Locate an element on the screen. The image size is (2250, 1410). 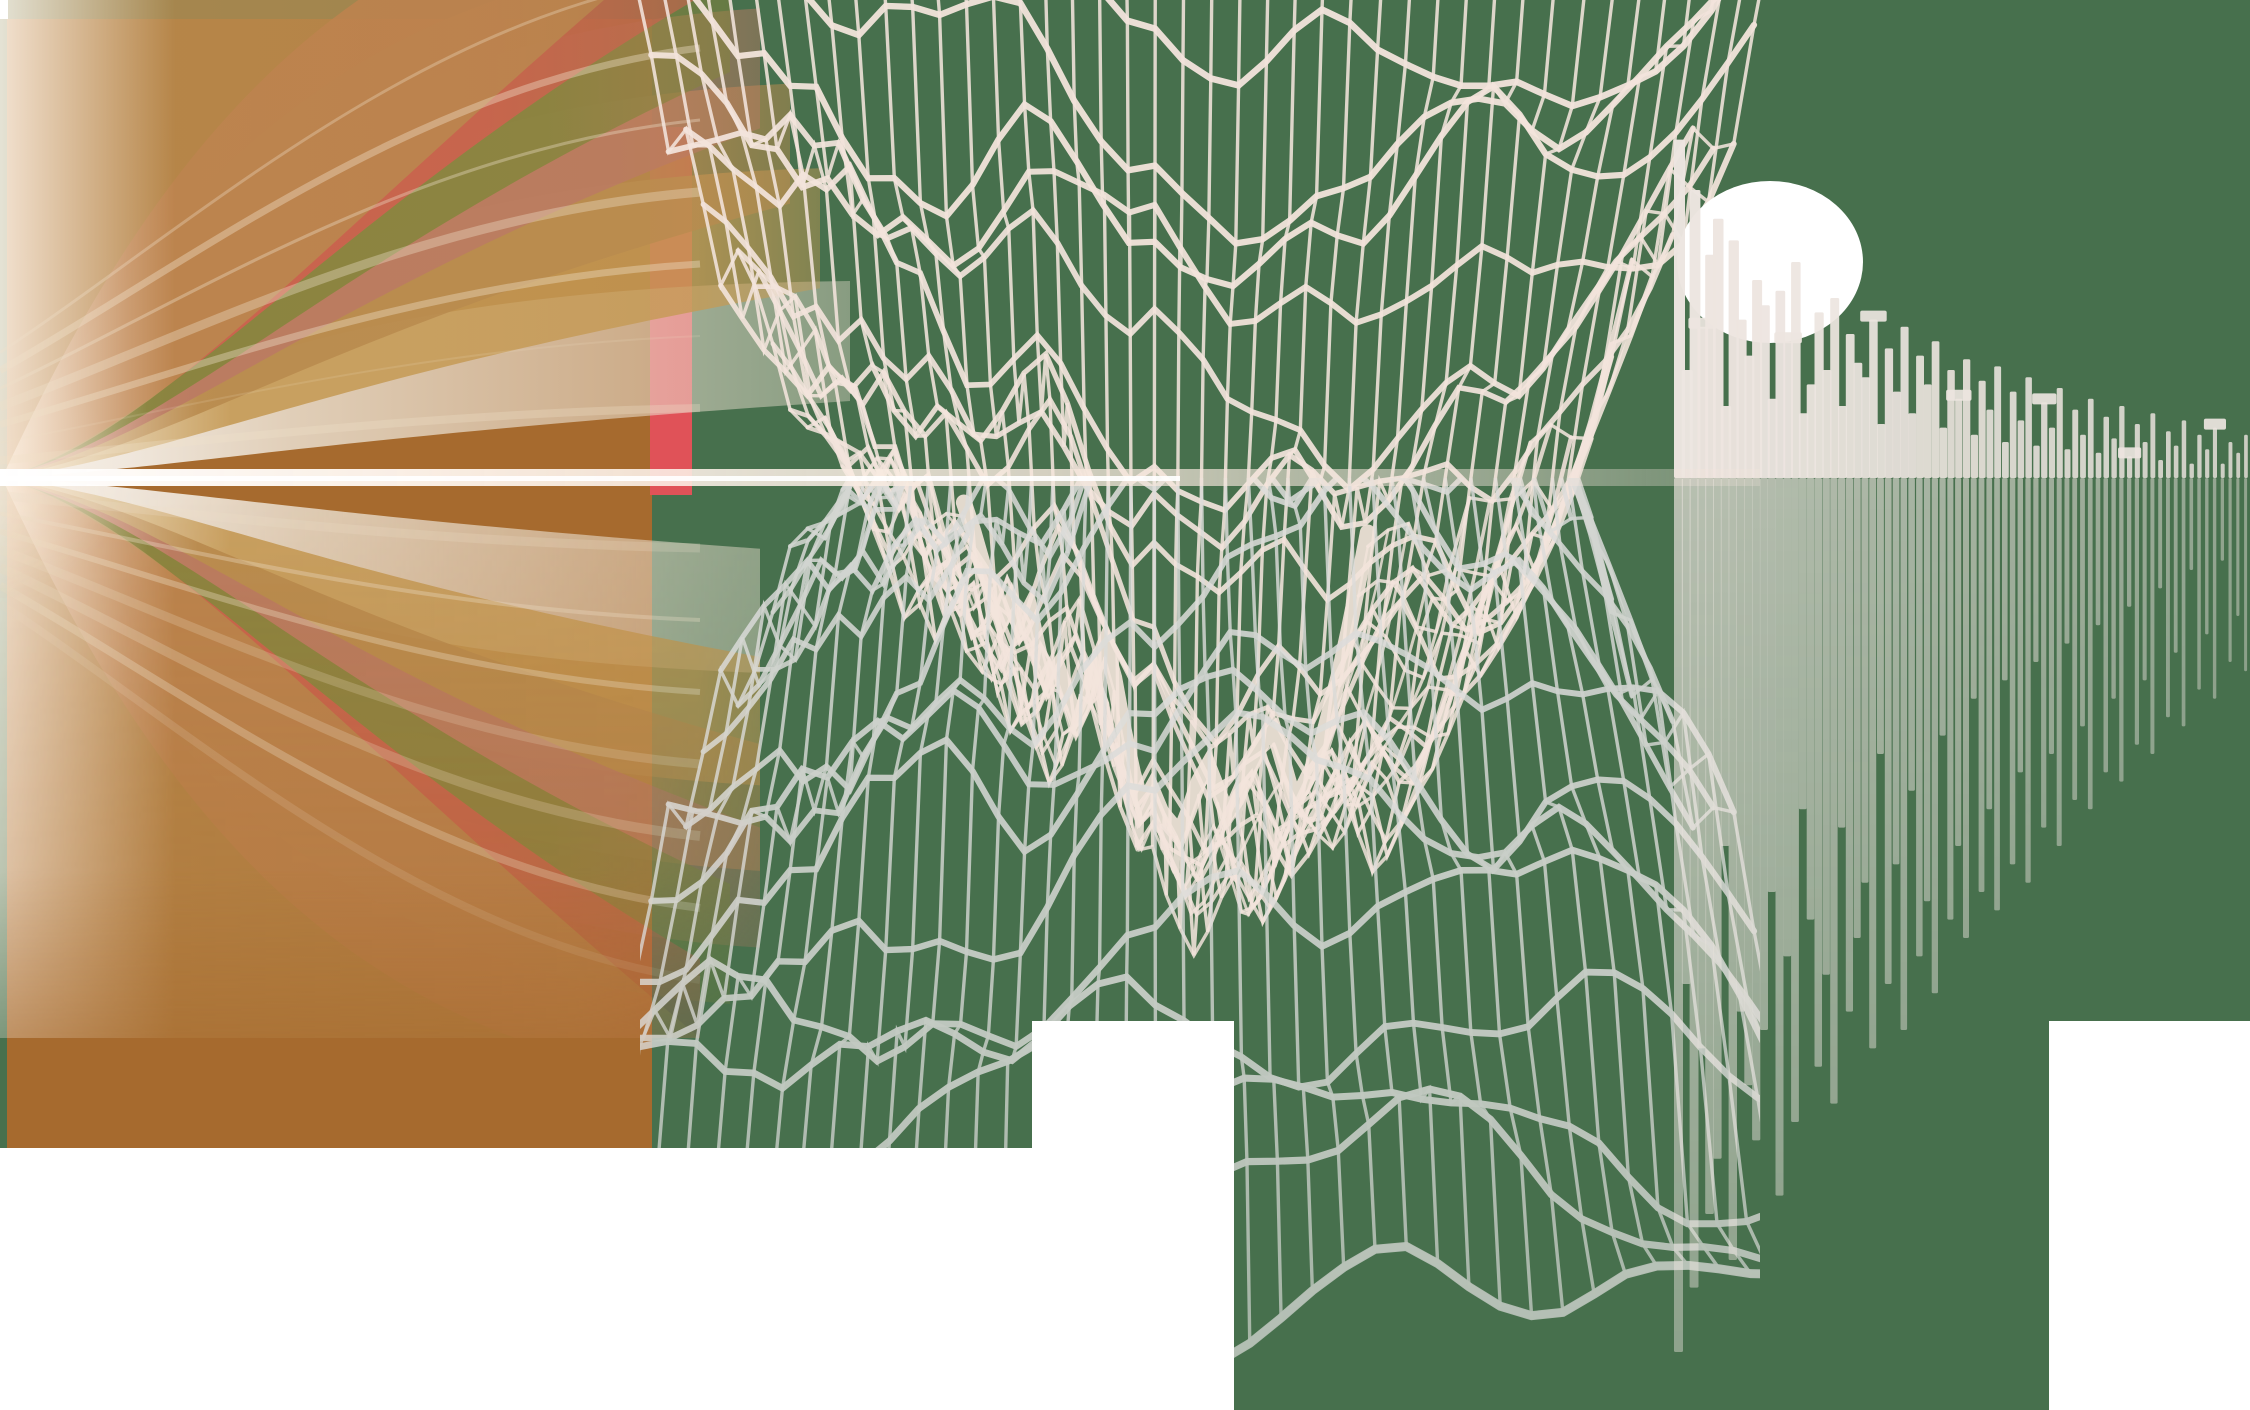
spike-bar-cap is located at coordinates (2214, 424).